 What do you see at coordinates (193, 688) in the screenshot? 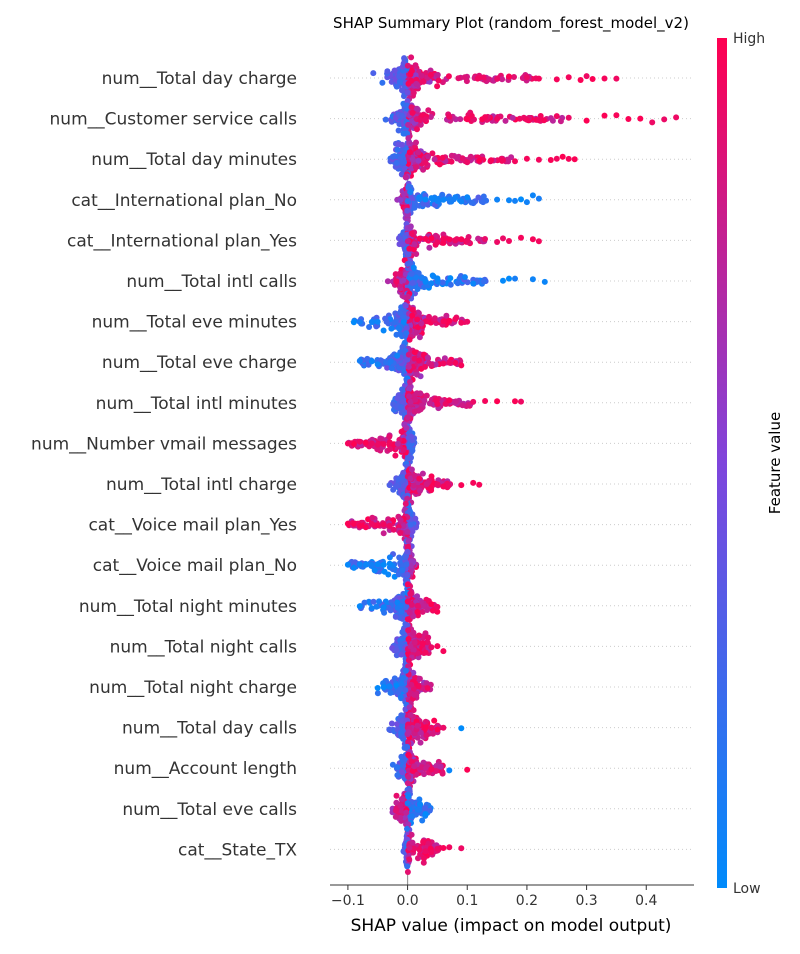
I see `feature-label: num__Total night charge` at bounding box center [193, 688].